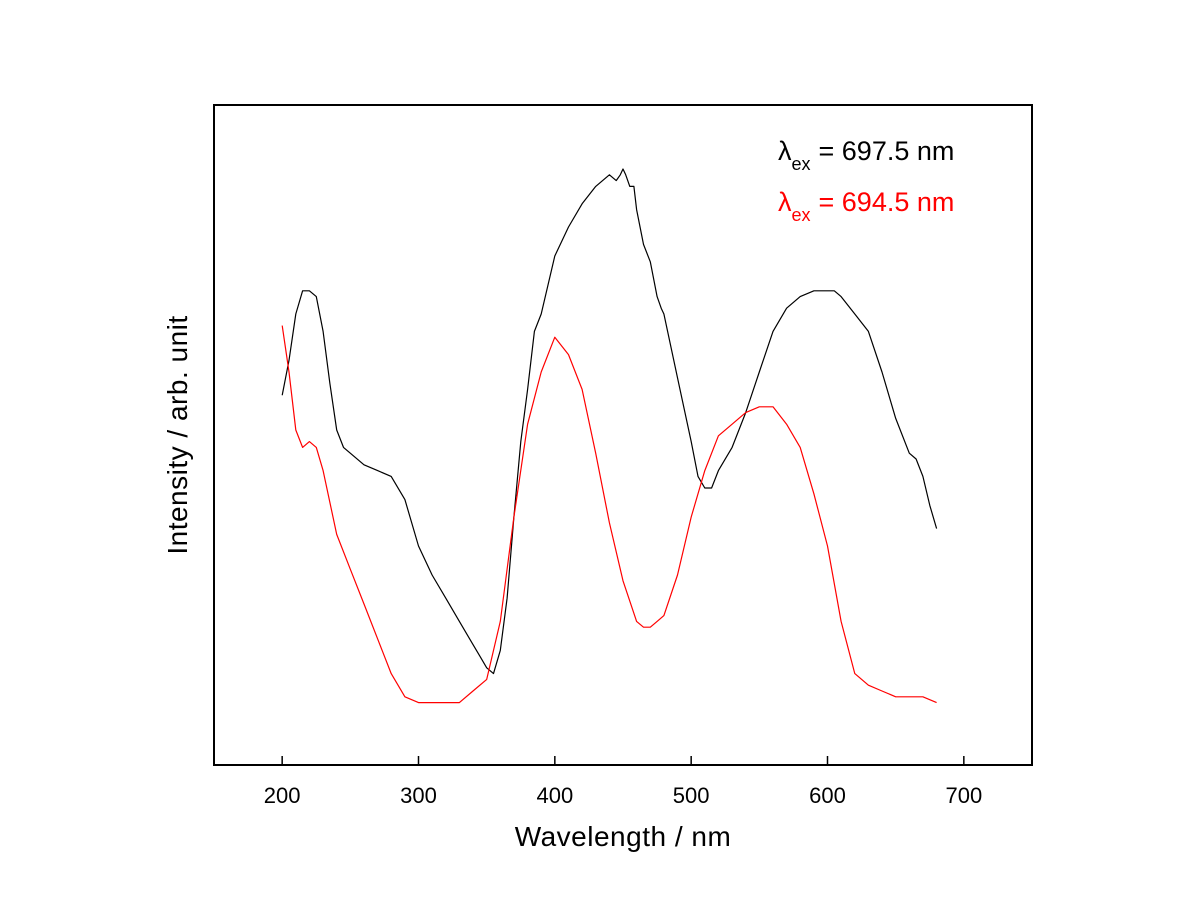  Describe the element at coordinates (963, 795) in the screenshot. I see `x-tick-label-700: 700` at that location.